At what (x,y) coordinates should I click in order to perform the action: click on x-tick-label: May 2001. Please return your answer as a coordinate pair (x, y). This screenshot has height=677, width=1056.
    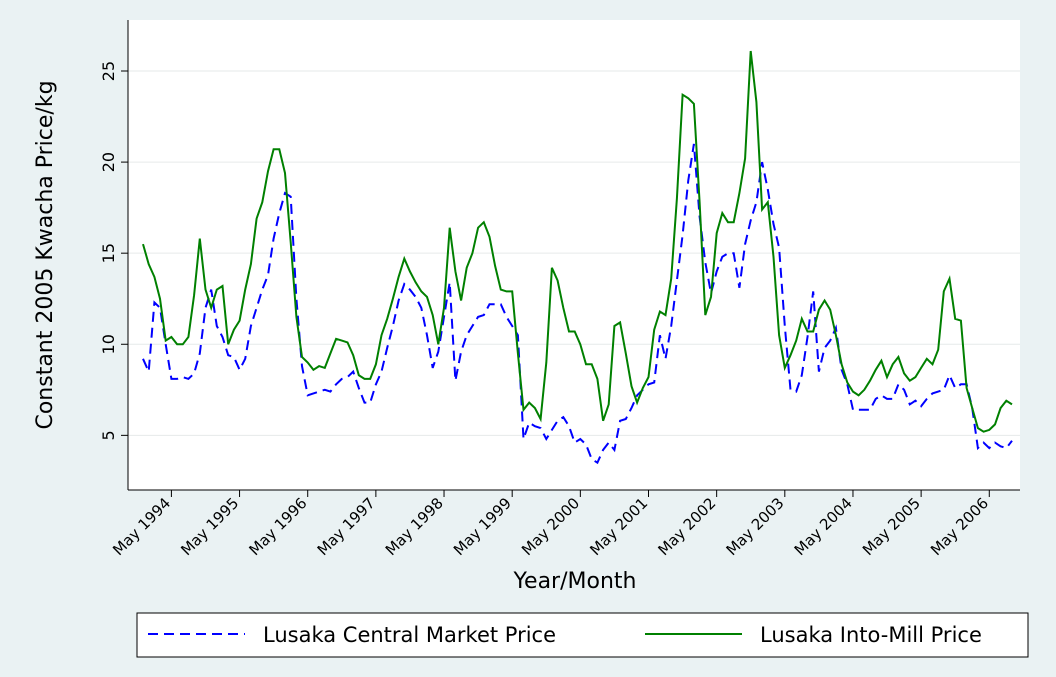
    Looking at the image, I should click on (618, 526).